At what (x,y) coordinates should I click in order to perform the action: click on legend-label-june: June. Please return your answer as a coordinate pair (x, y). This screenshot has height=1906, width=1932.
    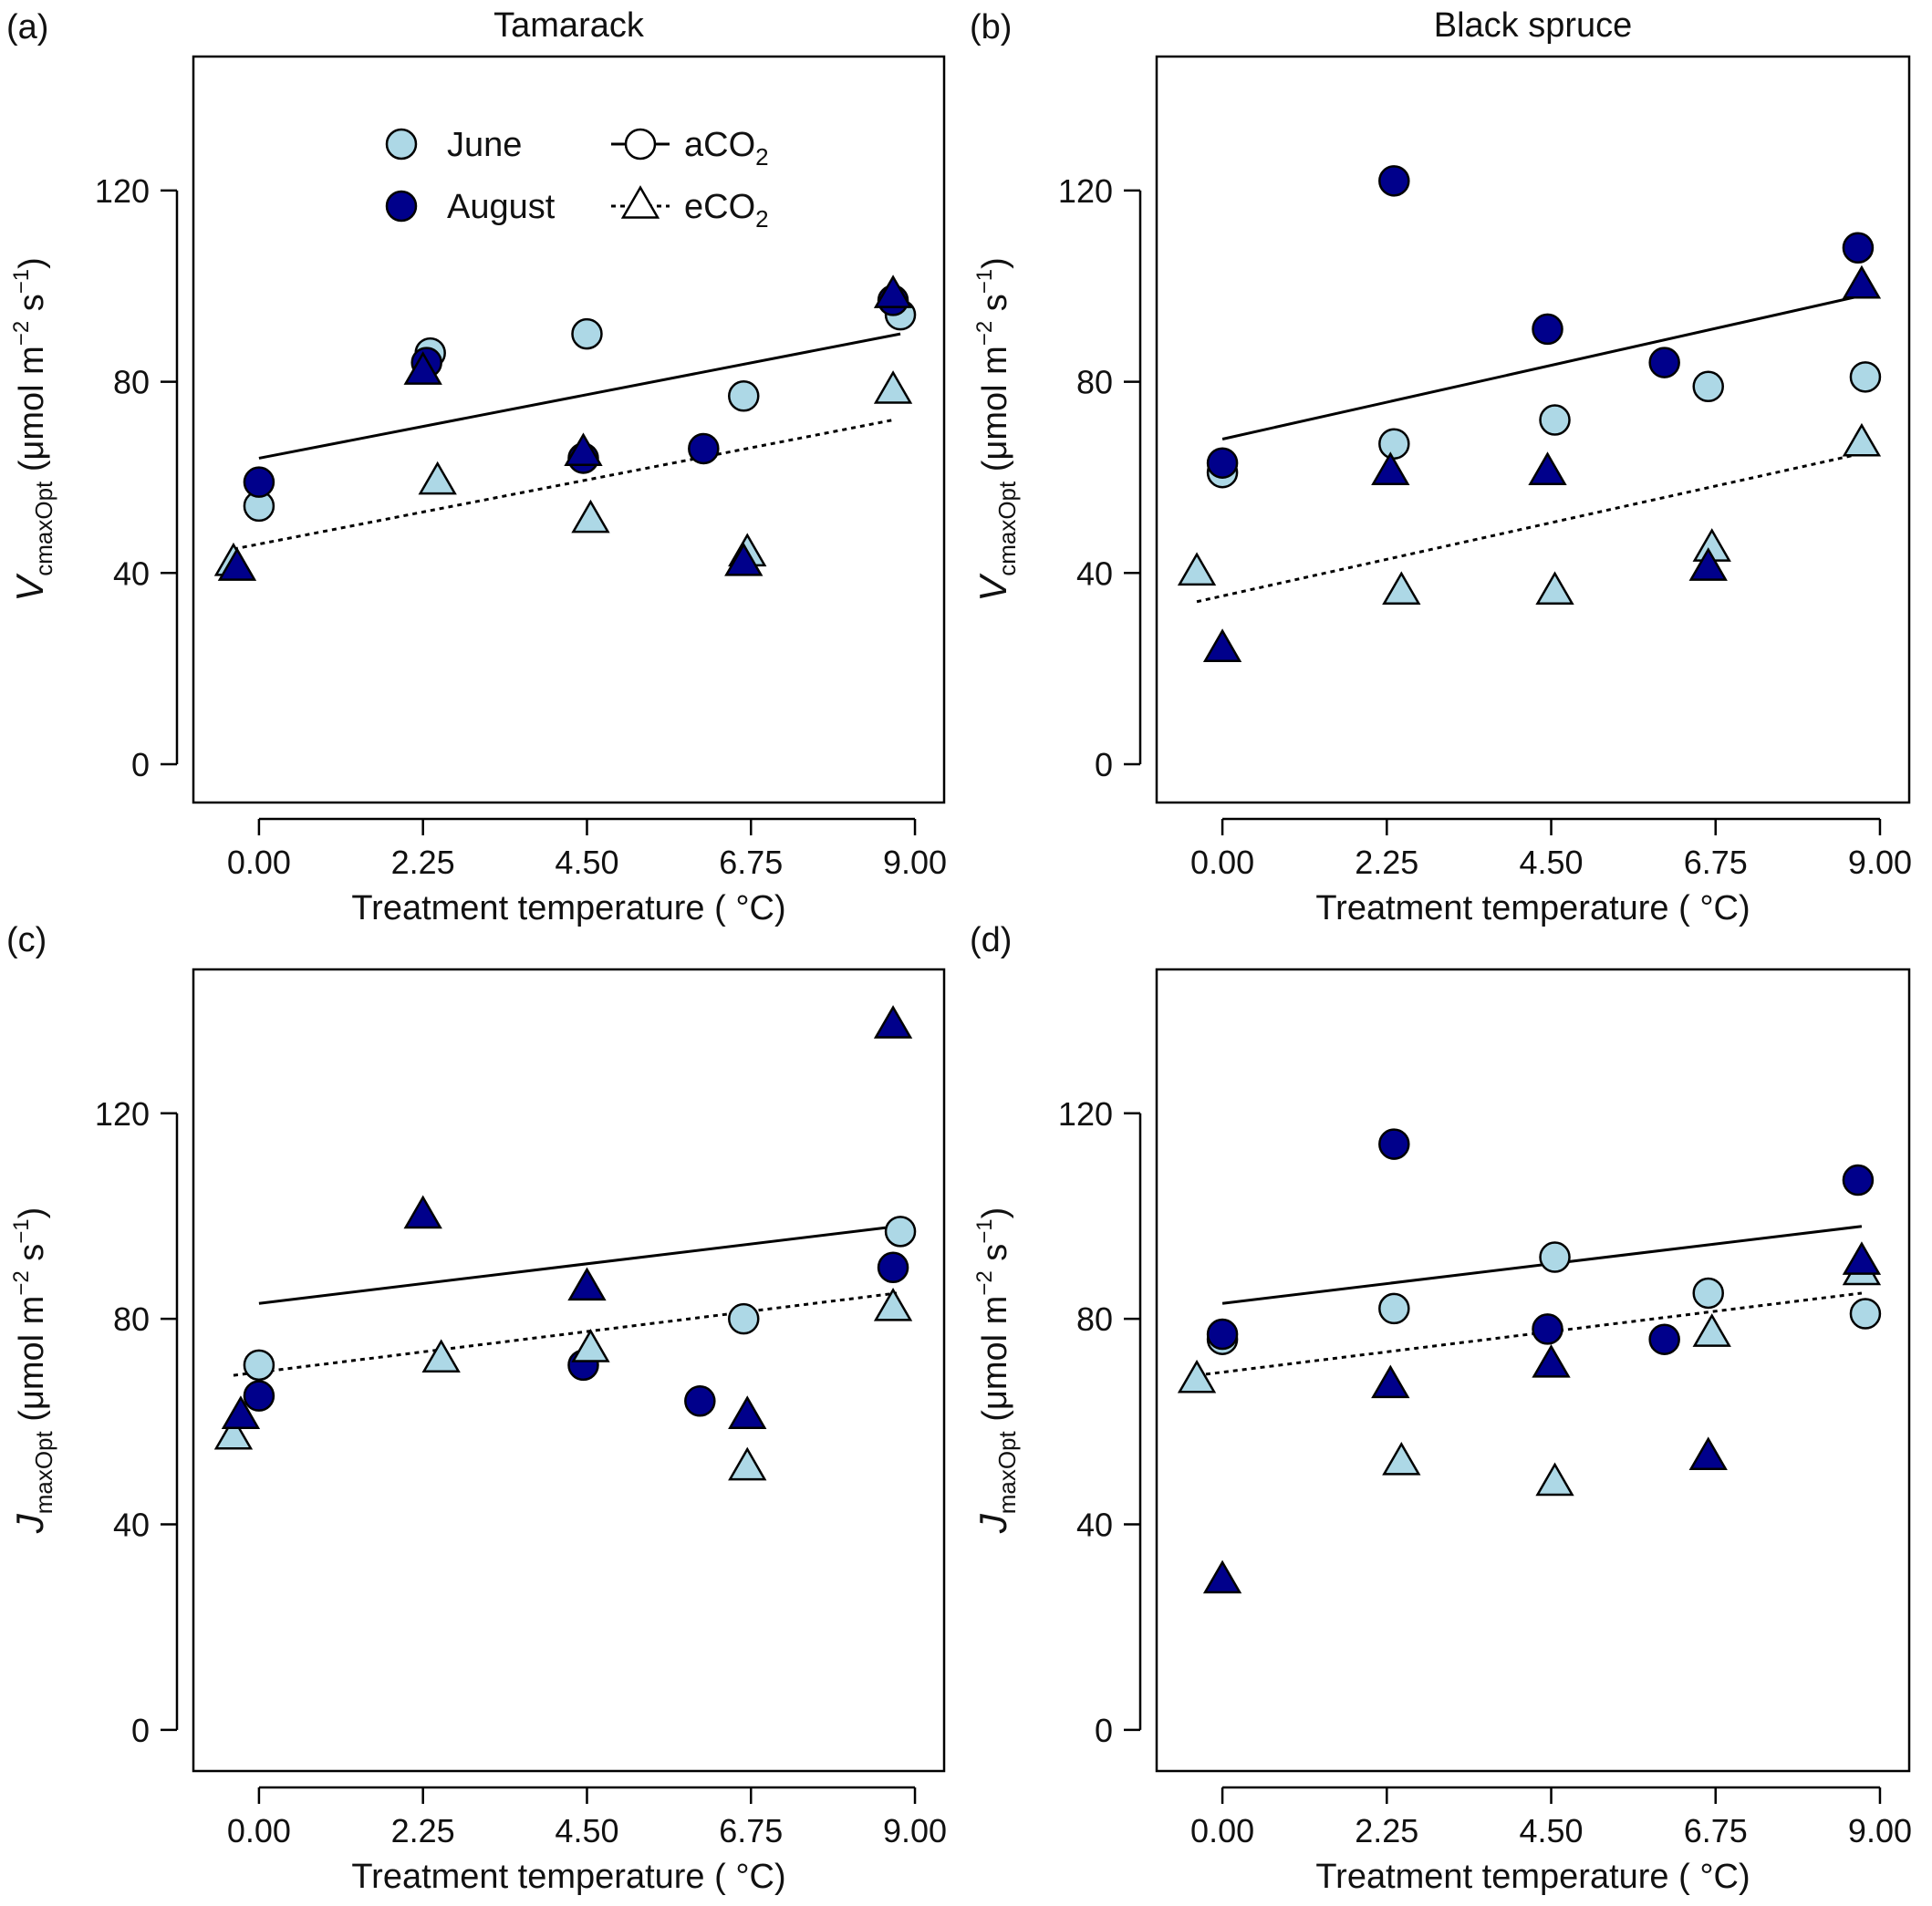
    Looking at the image, I should click on (484, 145).